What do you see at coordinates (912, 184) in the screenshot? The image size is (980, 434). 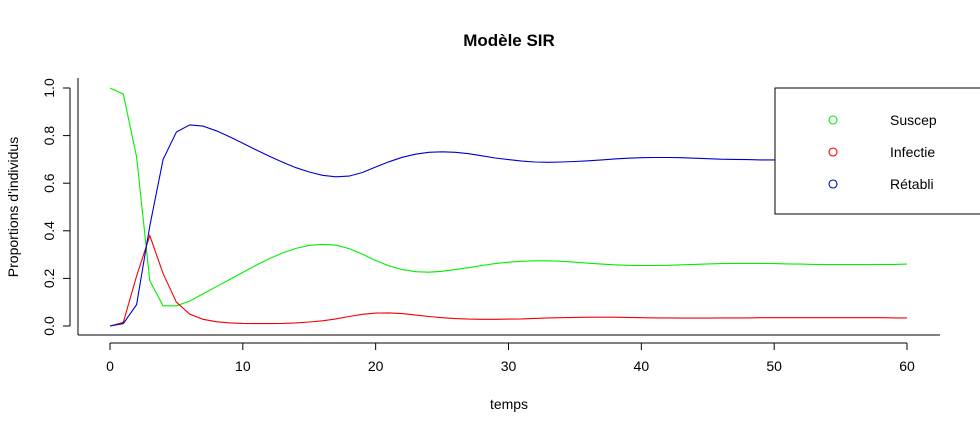 I see `legend-label-2: Rétabli` at bounding box center [912, 184].